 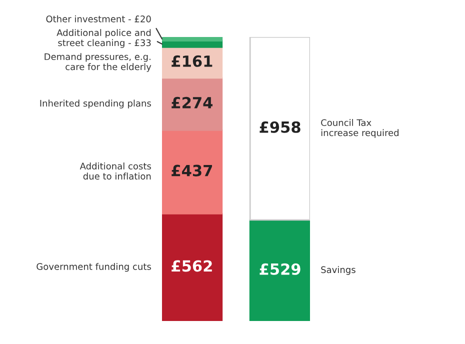 What do you see at coordinates (192, 170) in the screenshot?
I see `data-label: £437` at bounding box center [192, 170].